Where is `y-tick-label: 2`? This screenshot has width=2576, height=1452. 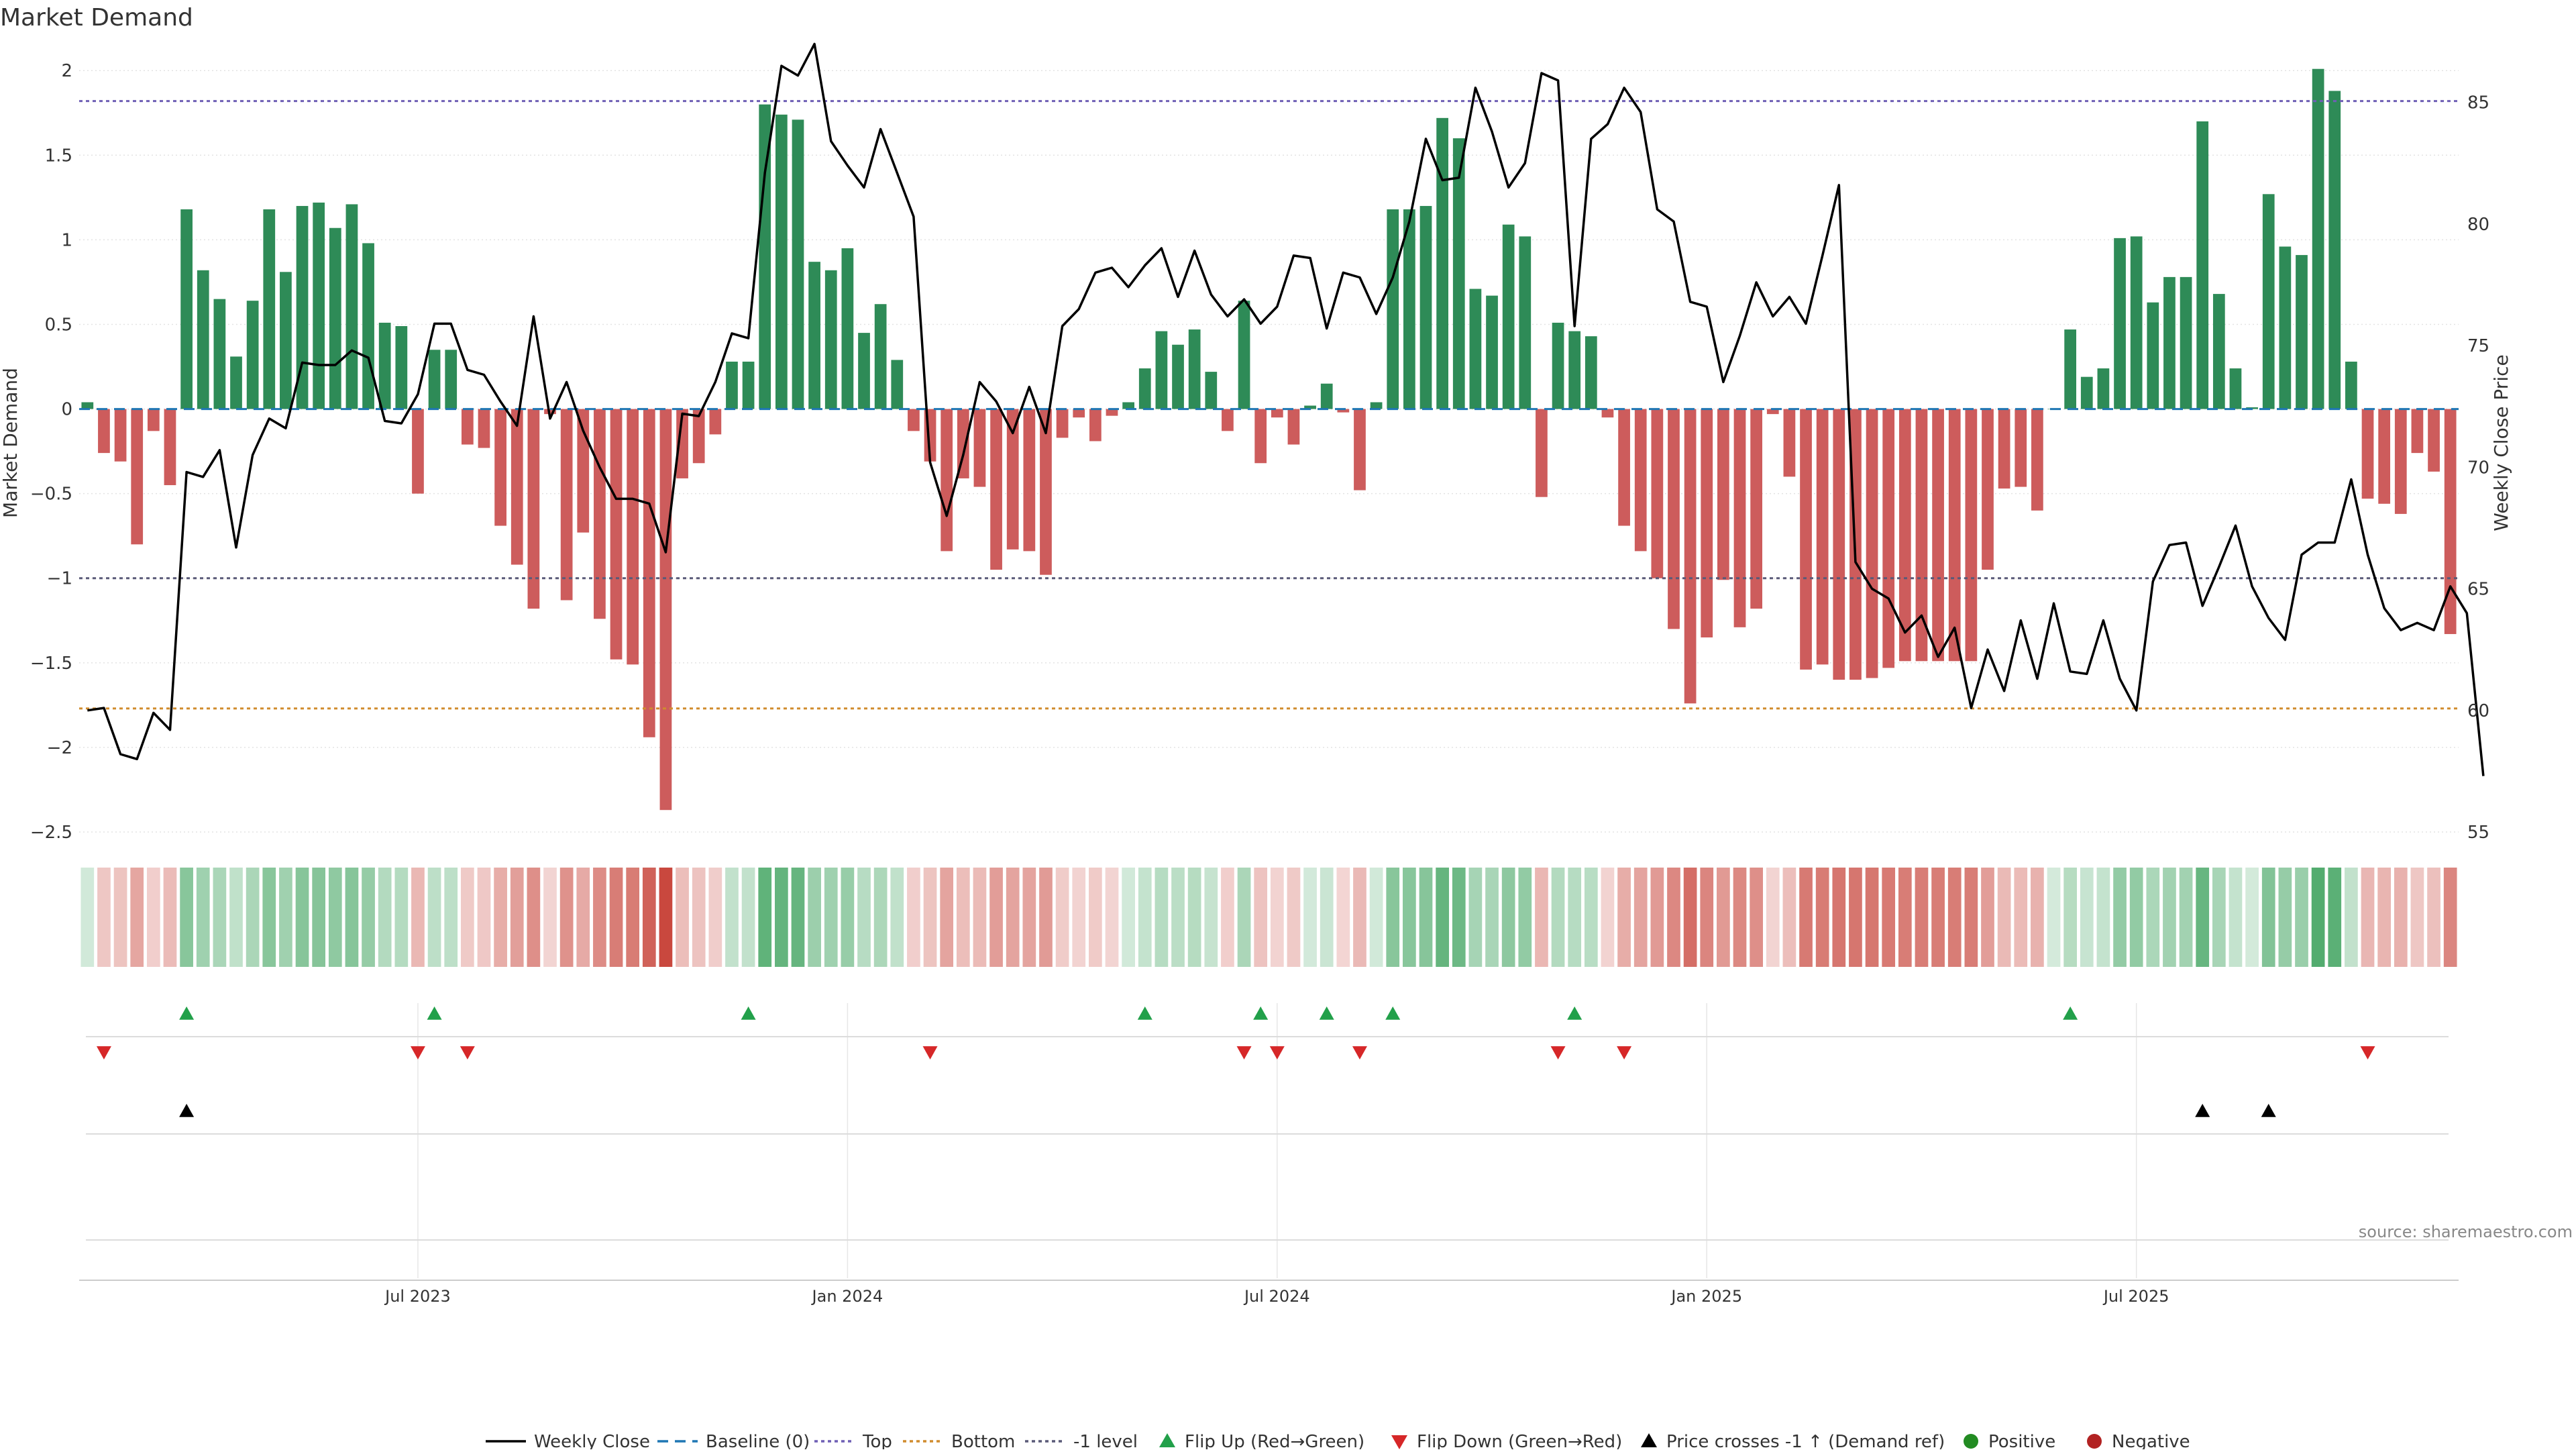
y-tick-label: 2 is located at coordinates (66, 71).